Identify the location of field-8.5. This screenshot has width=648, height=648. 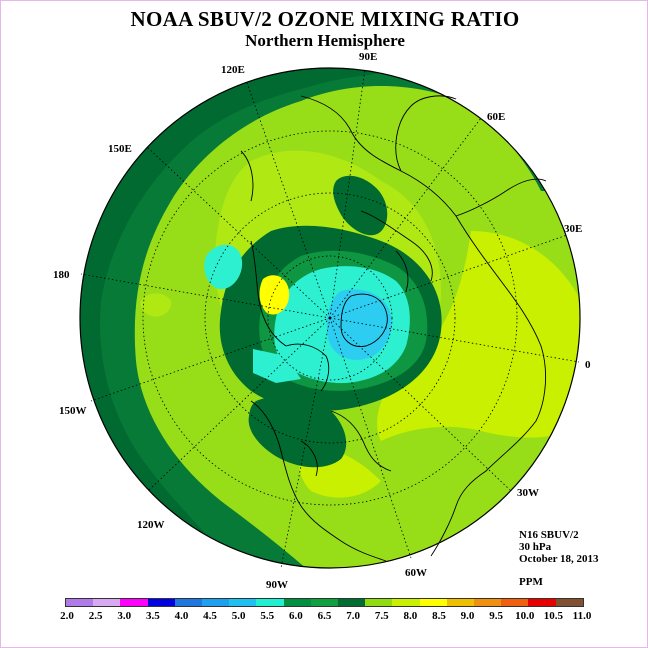
(274, 295).